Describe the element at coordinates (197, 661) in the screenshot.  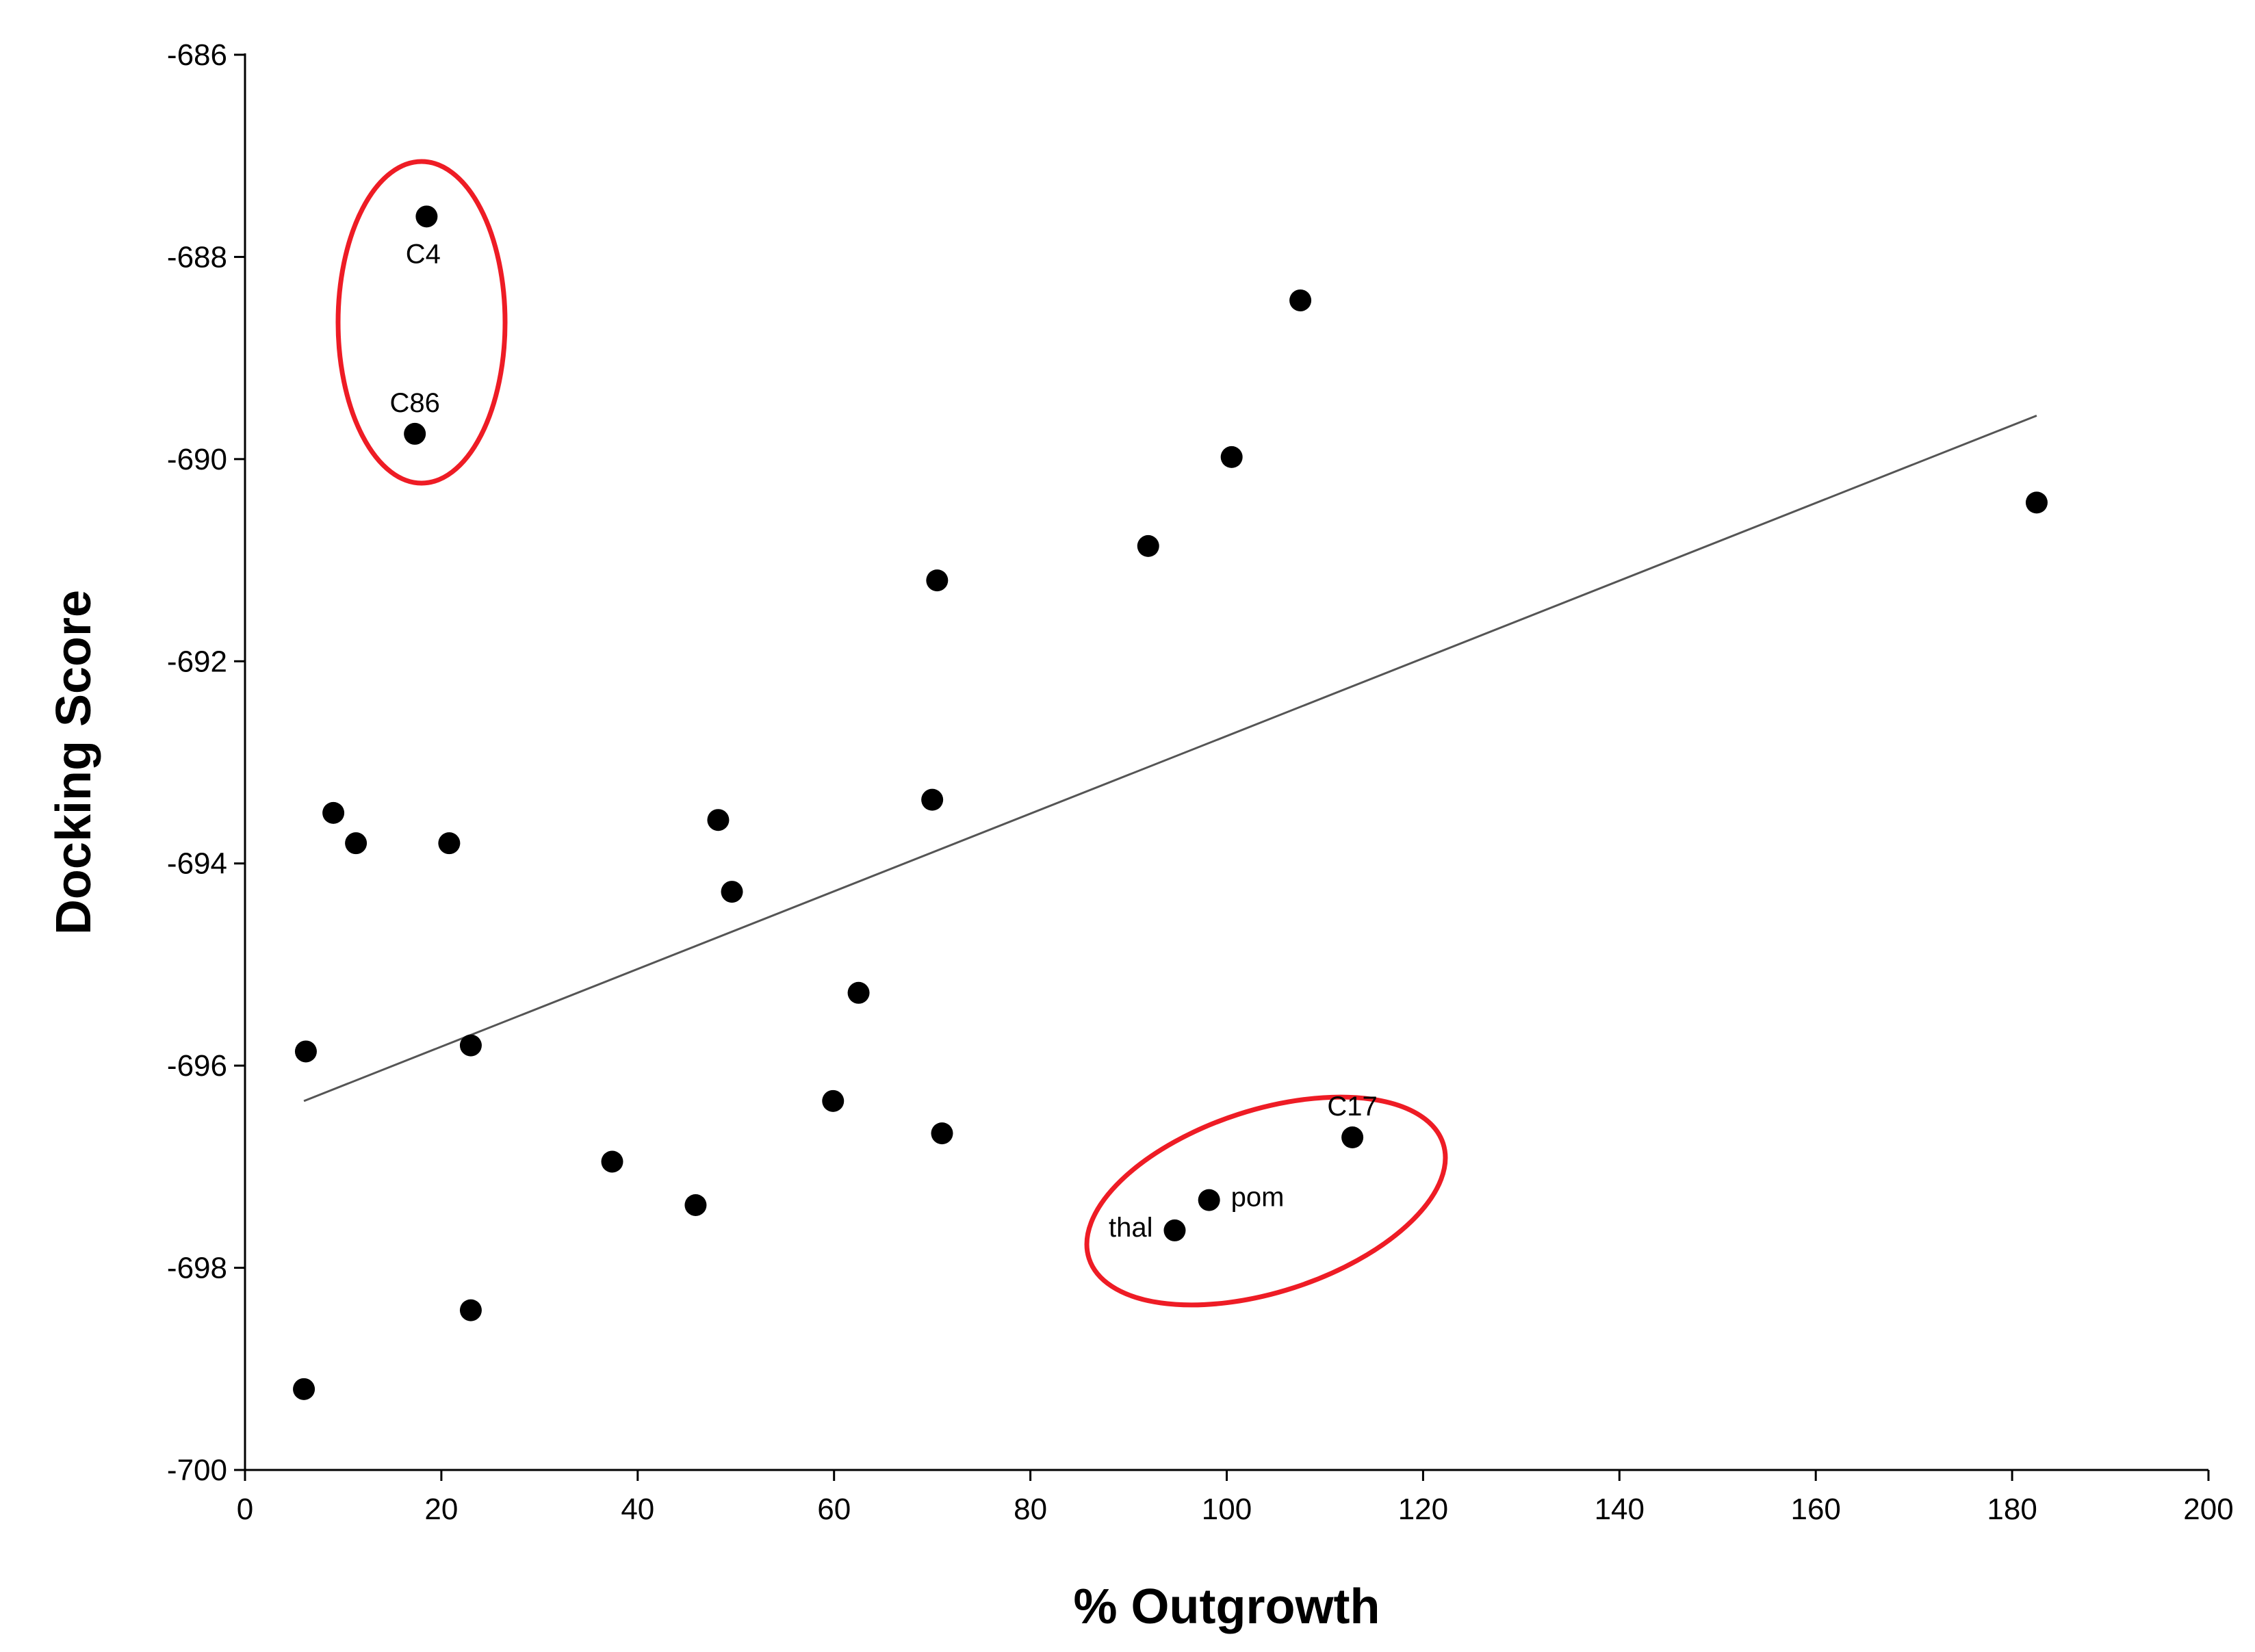
I see `y-tick-label: -692` at that location.